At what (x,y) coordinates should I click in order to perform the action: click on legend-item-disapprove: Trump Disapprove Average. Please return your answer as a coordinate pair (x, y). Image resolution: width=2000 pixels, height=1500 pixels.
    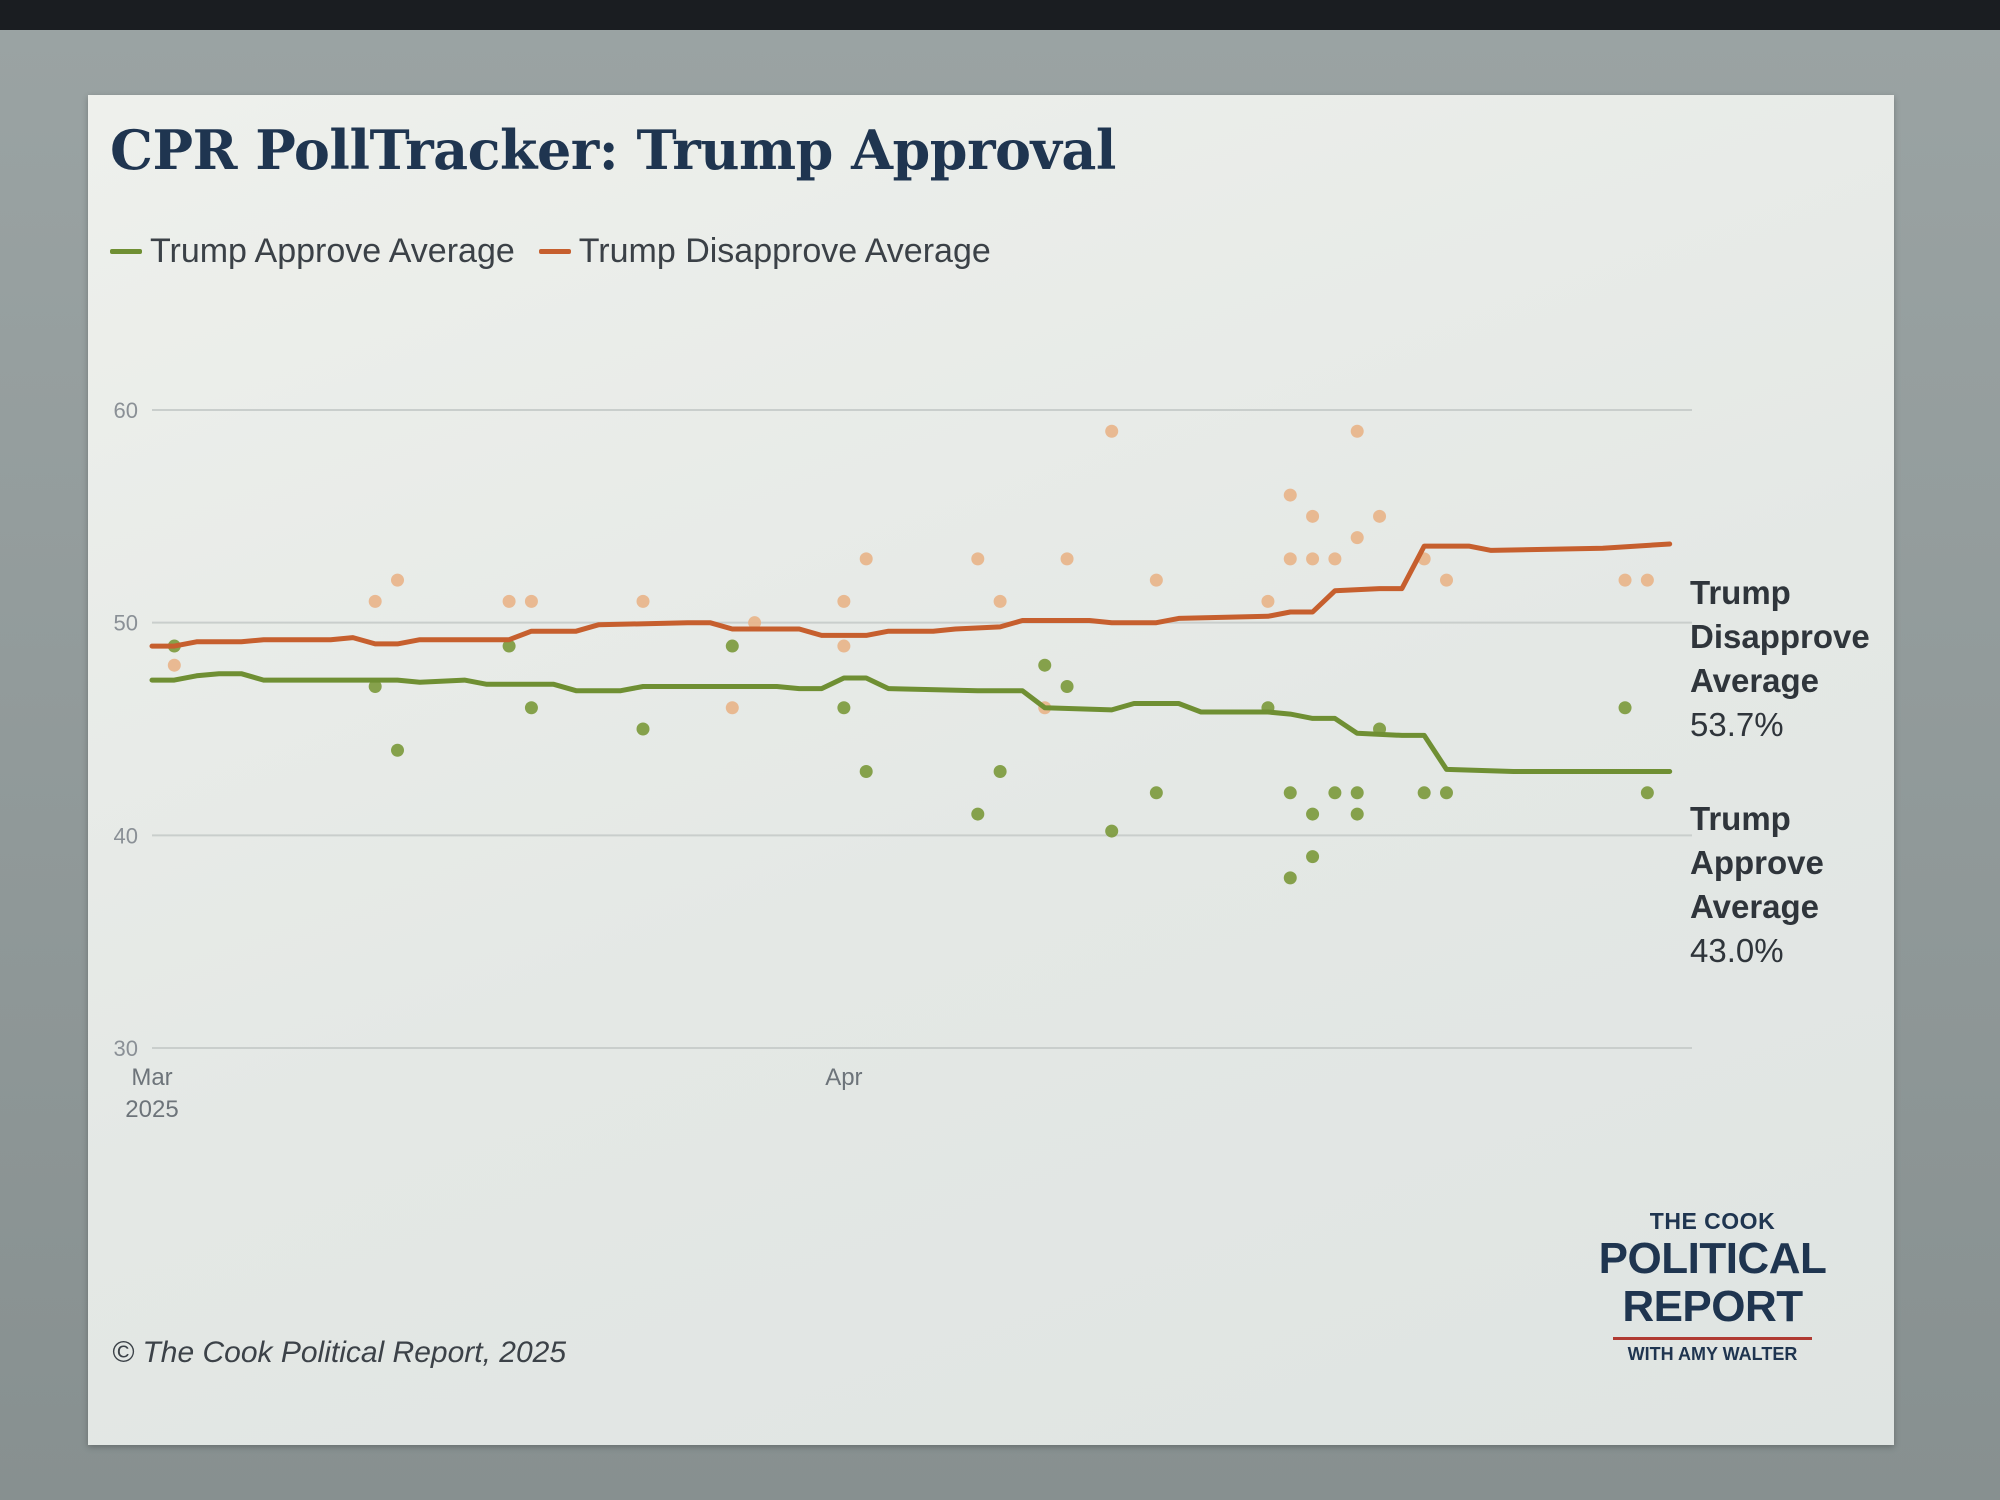
    Looking at the image, I should click on (764, 251).